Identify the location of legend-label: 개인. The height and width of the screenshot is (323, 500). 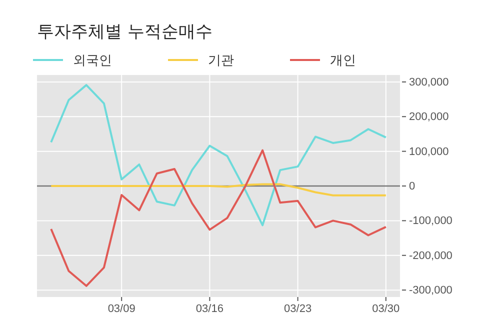
(343, 61).